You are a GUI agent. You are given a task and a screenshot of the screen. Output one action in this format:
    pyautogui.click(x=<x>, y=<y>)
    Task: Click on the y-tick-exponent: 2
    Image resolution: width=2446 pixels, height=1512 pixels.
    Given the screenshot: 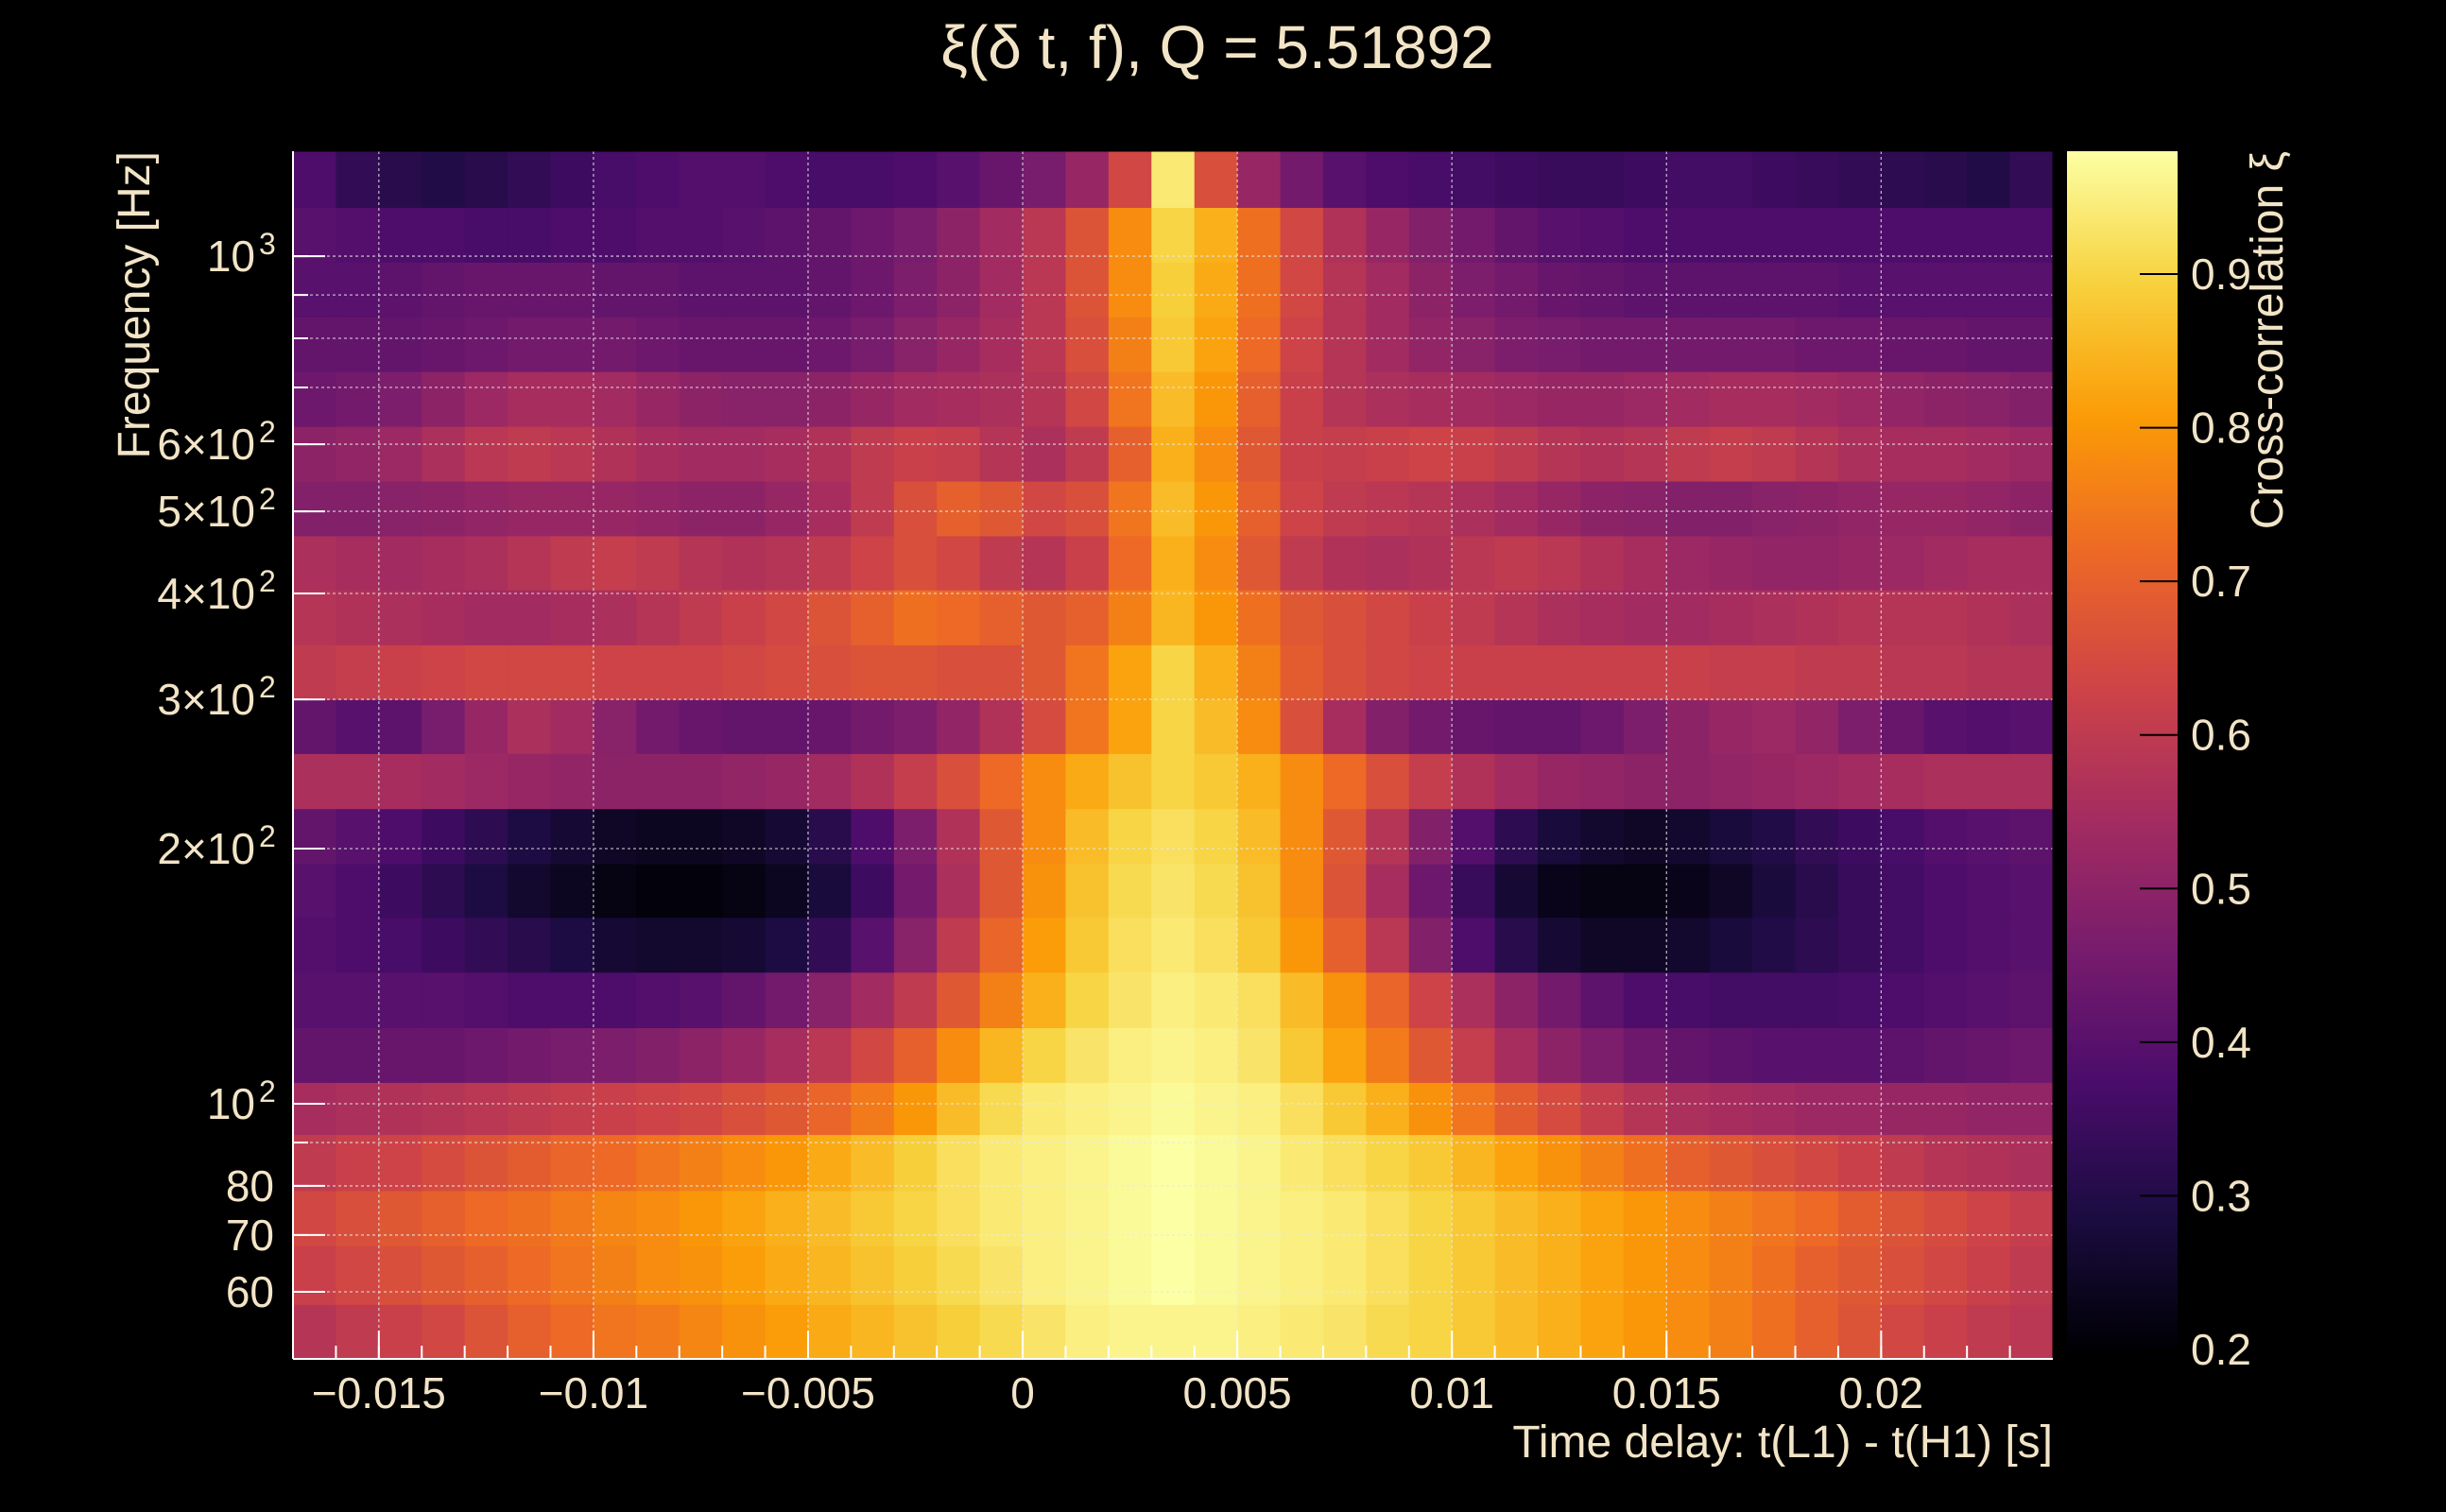 What is the action you would take?
    pyautogui.click(x=267, y=687)
    